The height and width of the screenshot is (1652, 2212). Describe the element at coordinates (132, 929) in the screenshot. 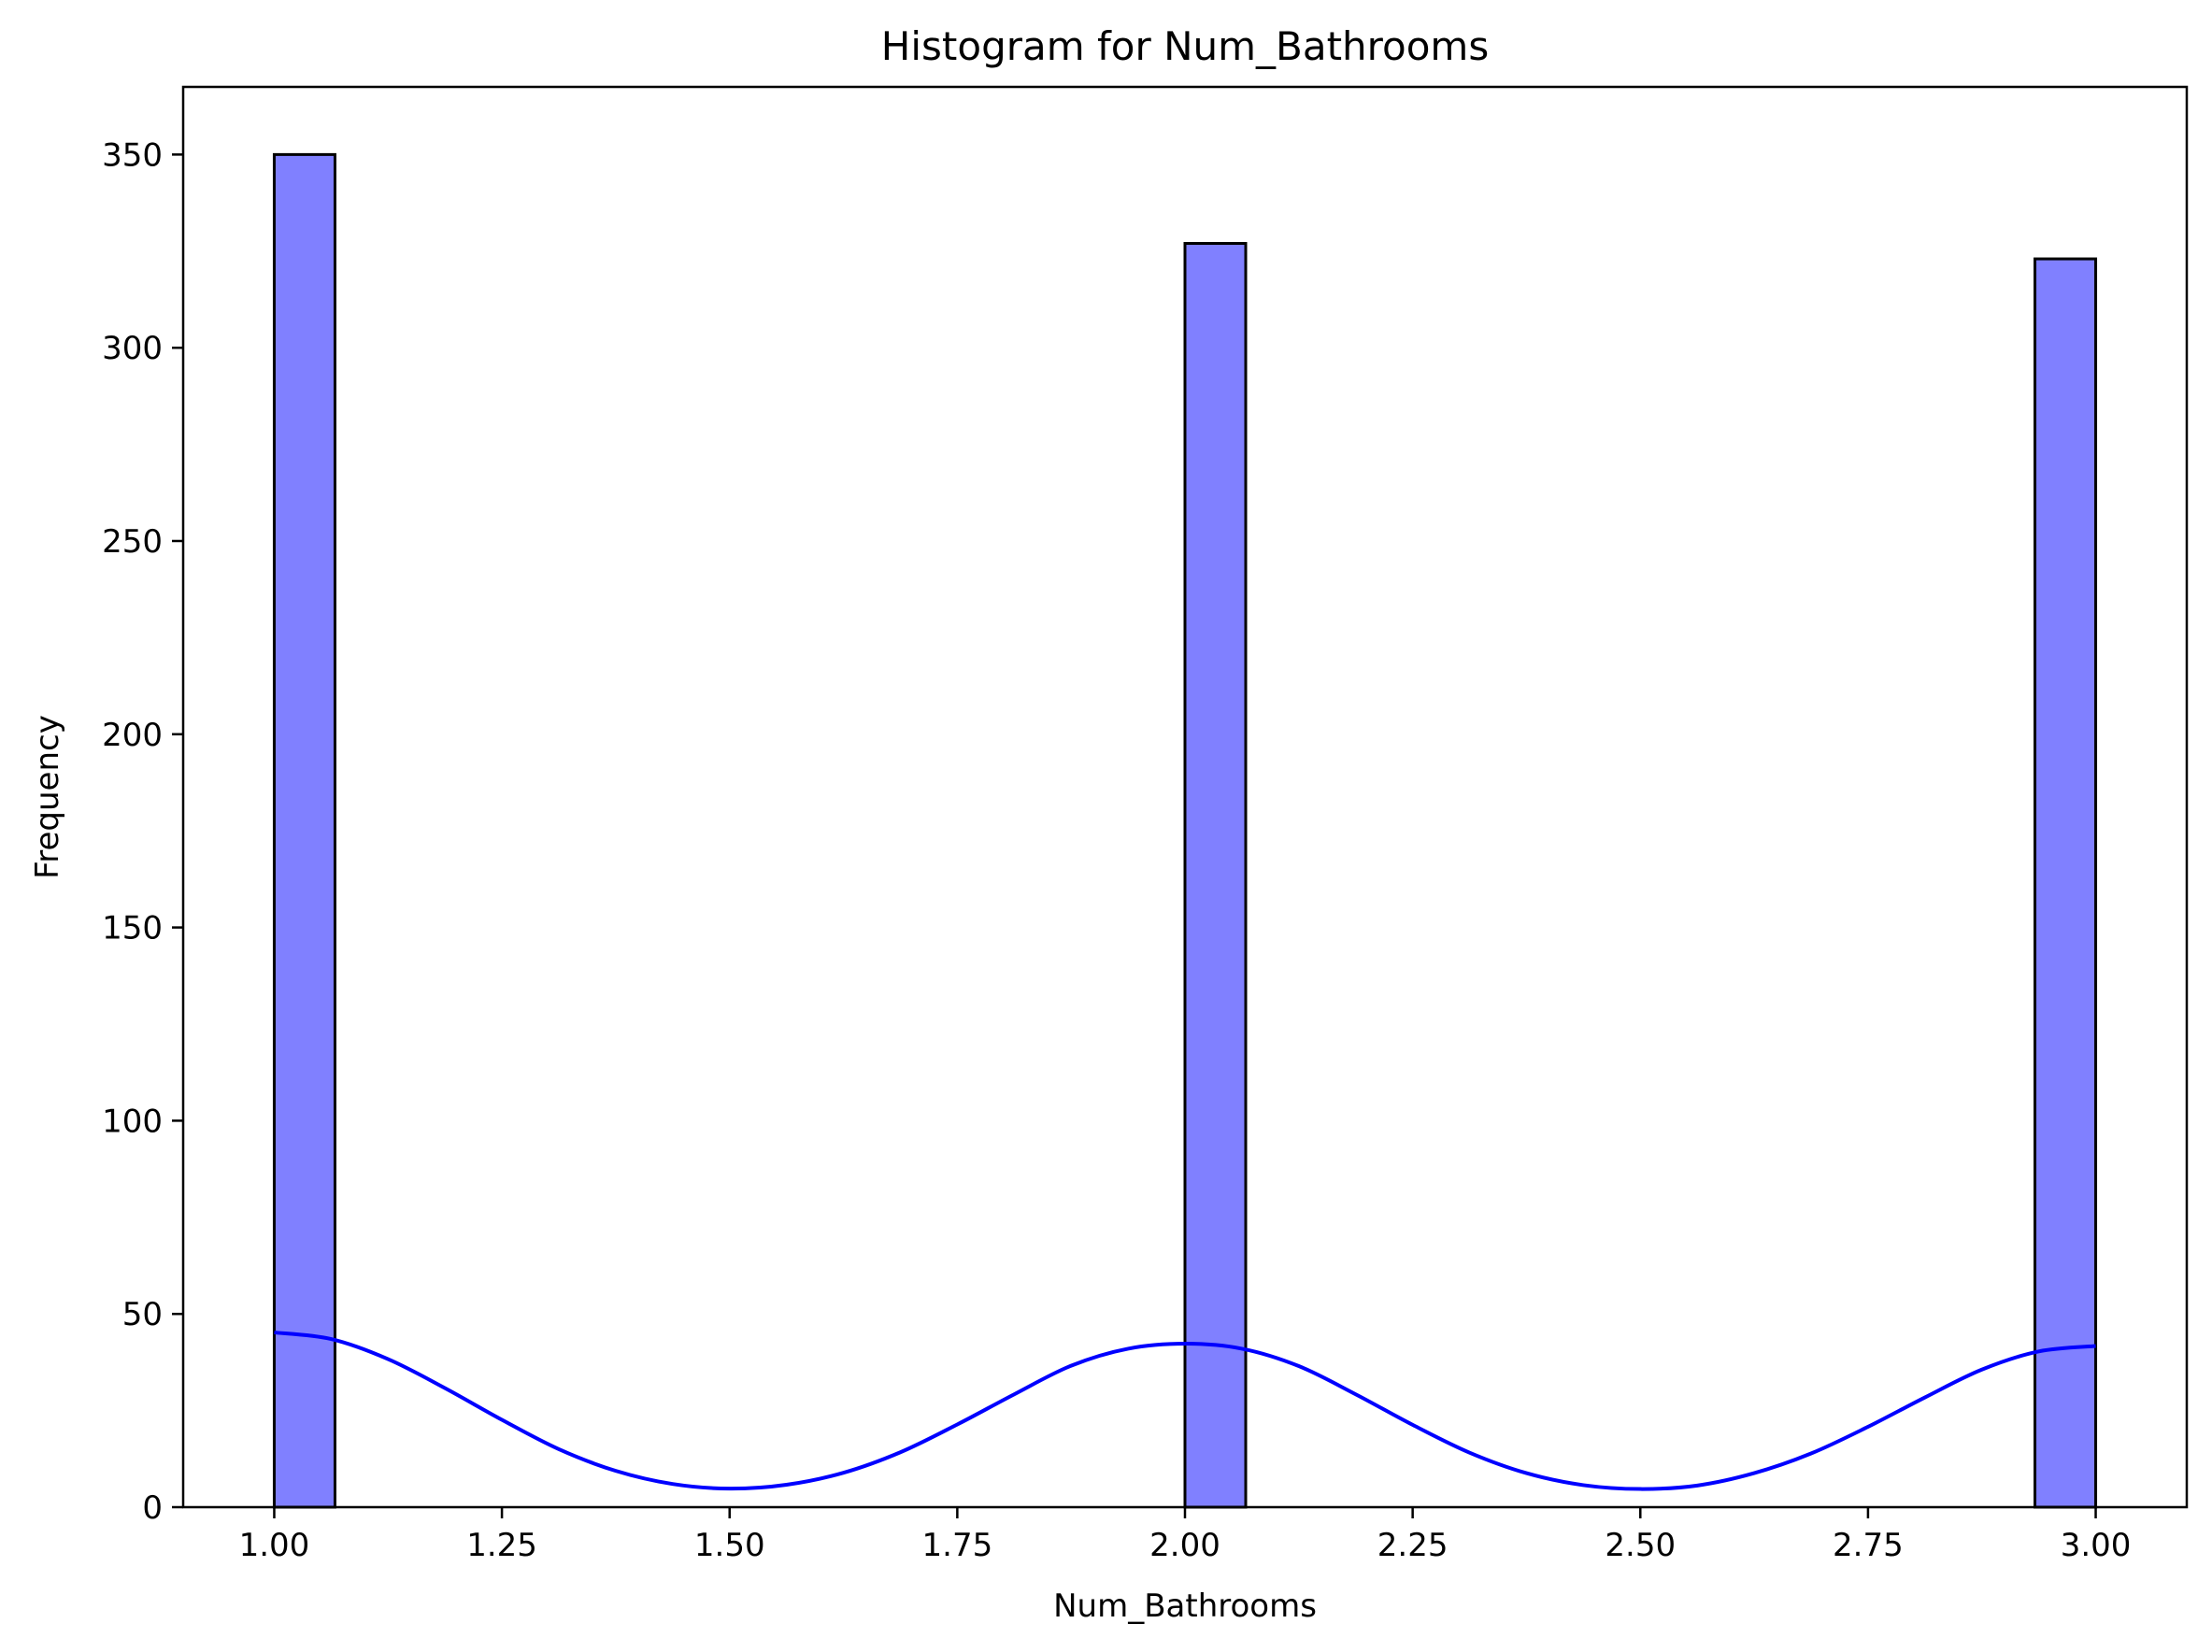

I see `y-tick-label: 150` at that location.